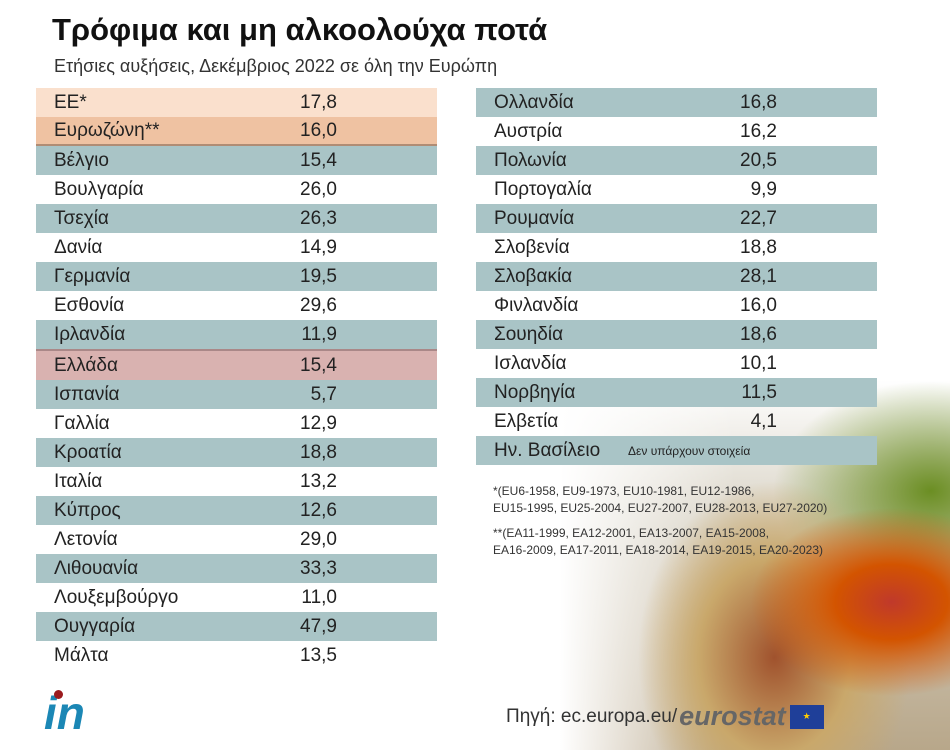 The width and height of the screenshot is (950, 750). I want to click on country-name: Τσεχία, so click(81, 218).